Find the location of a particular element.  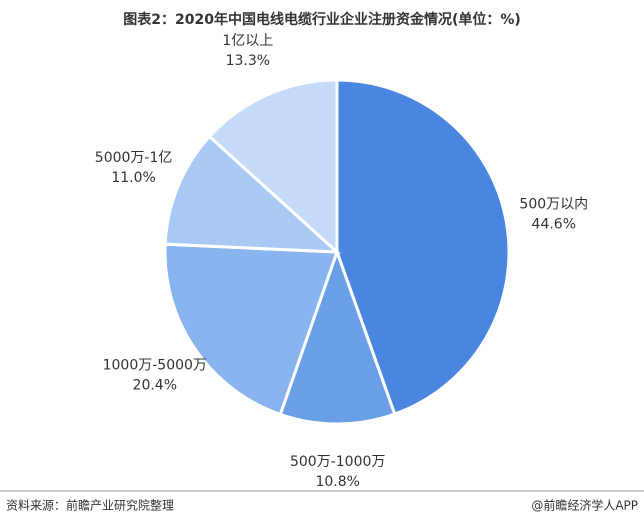

slice-value-label: 44.6% is located at coordinates (554, 225).